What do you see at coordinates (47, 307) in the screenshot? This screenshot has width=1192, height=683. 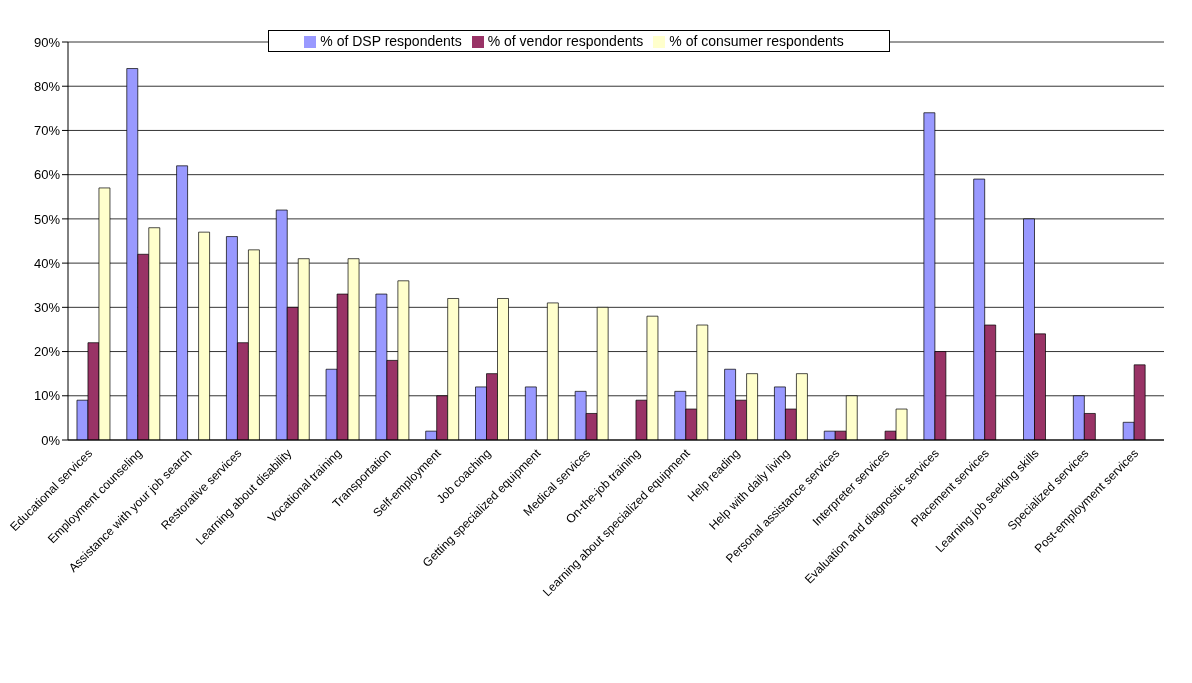 I see `y-tick-label: 30%` at bounding box center [47, 307].